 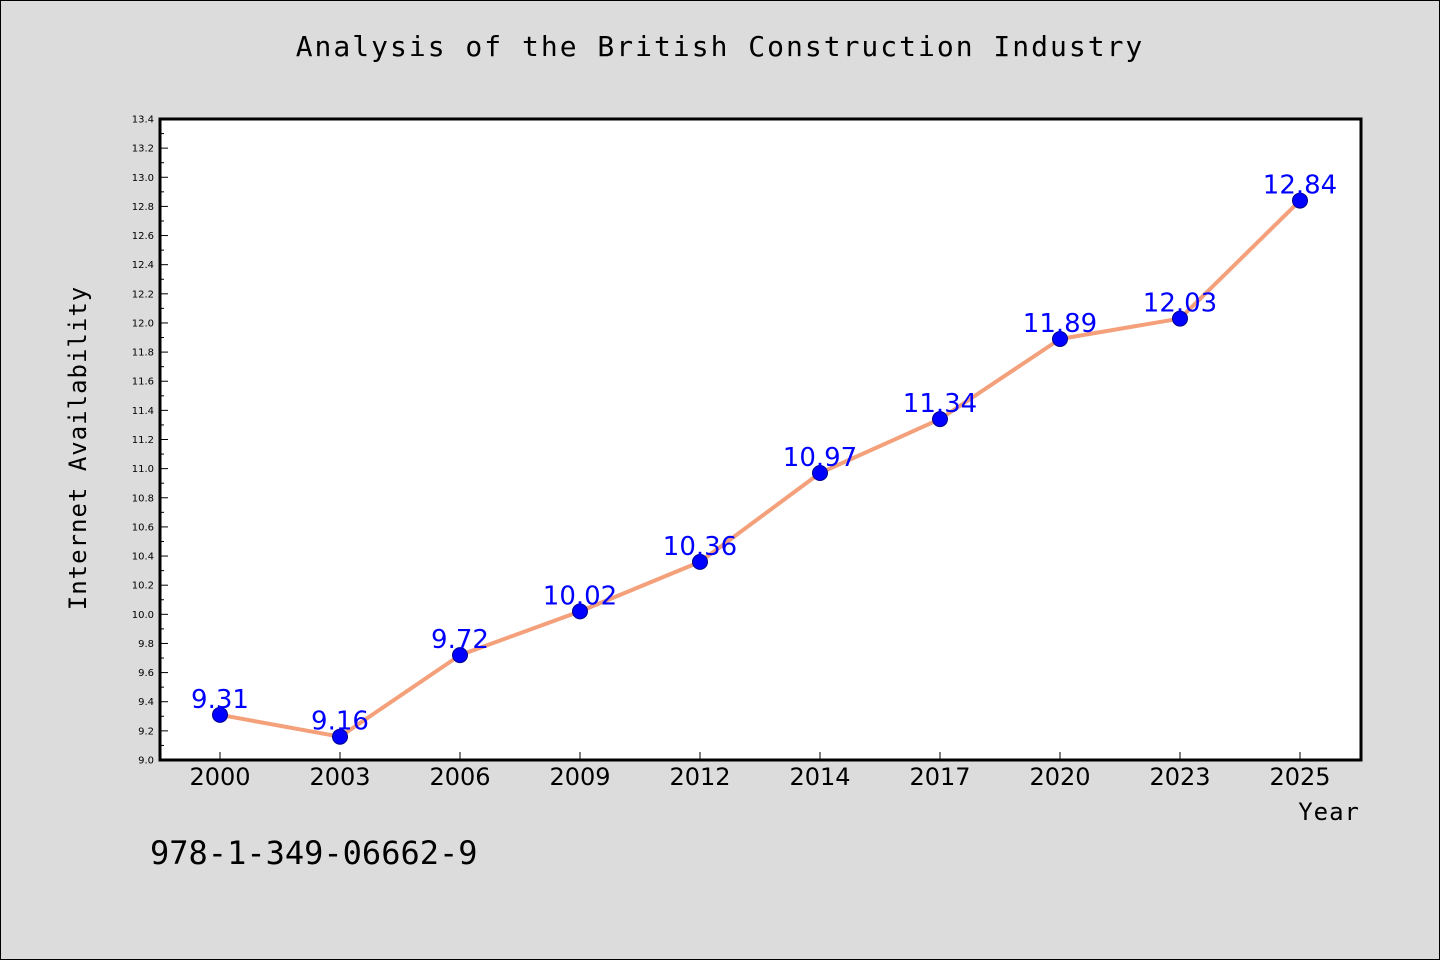 I want to click on y-tick-label: 12.0, so click(x=143, y=323).